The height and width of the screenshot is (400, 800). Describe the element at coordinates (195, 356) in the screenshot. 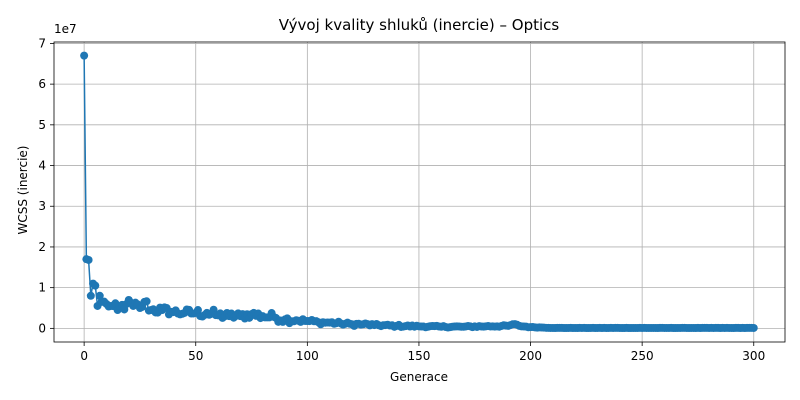

I see `x-tick-label: 50` at that location.